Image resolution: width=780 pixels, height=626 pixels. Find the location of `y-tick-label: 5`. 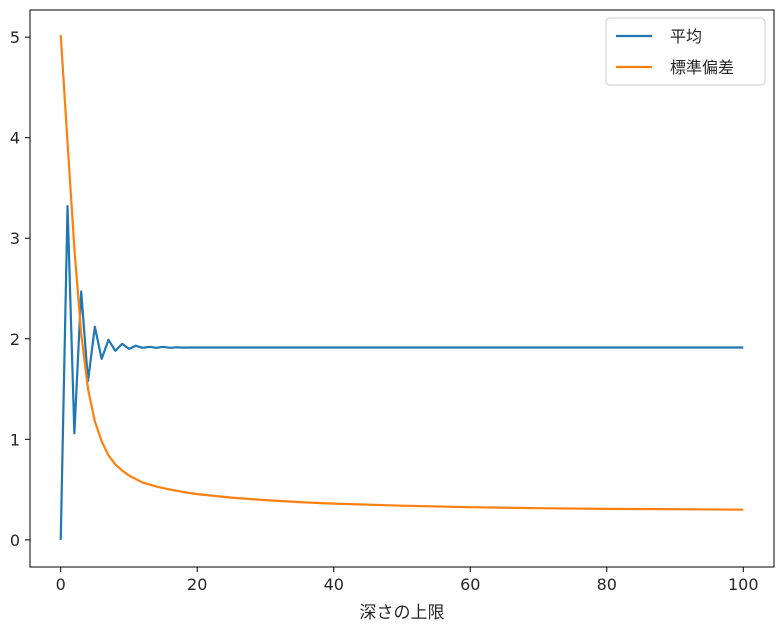

y-tick-label: 5 is located at coordinates (15, 37).